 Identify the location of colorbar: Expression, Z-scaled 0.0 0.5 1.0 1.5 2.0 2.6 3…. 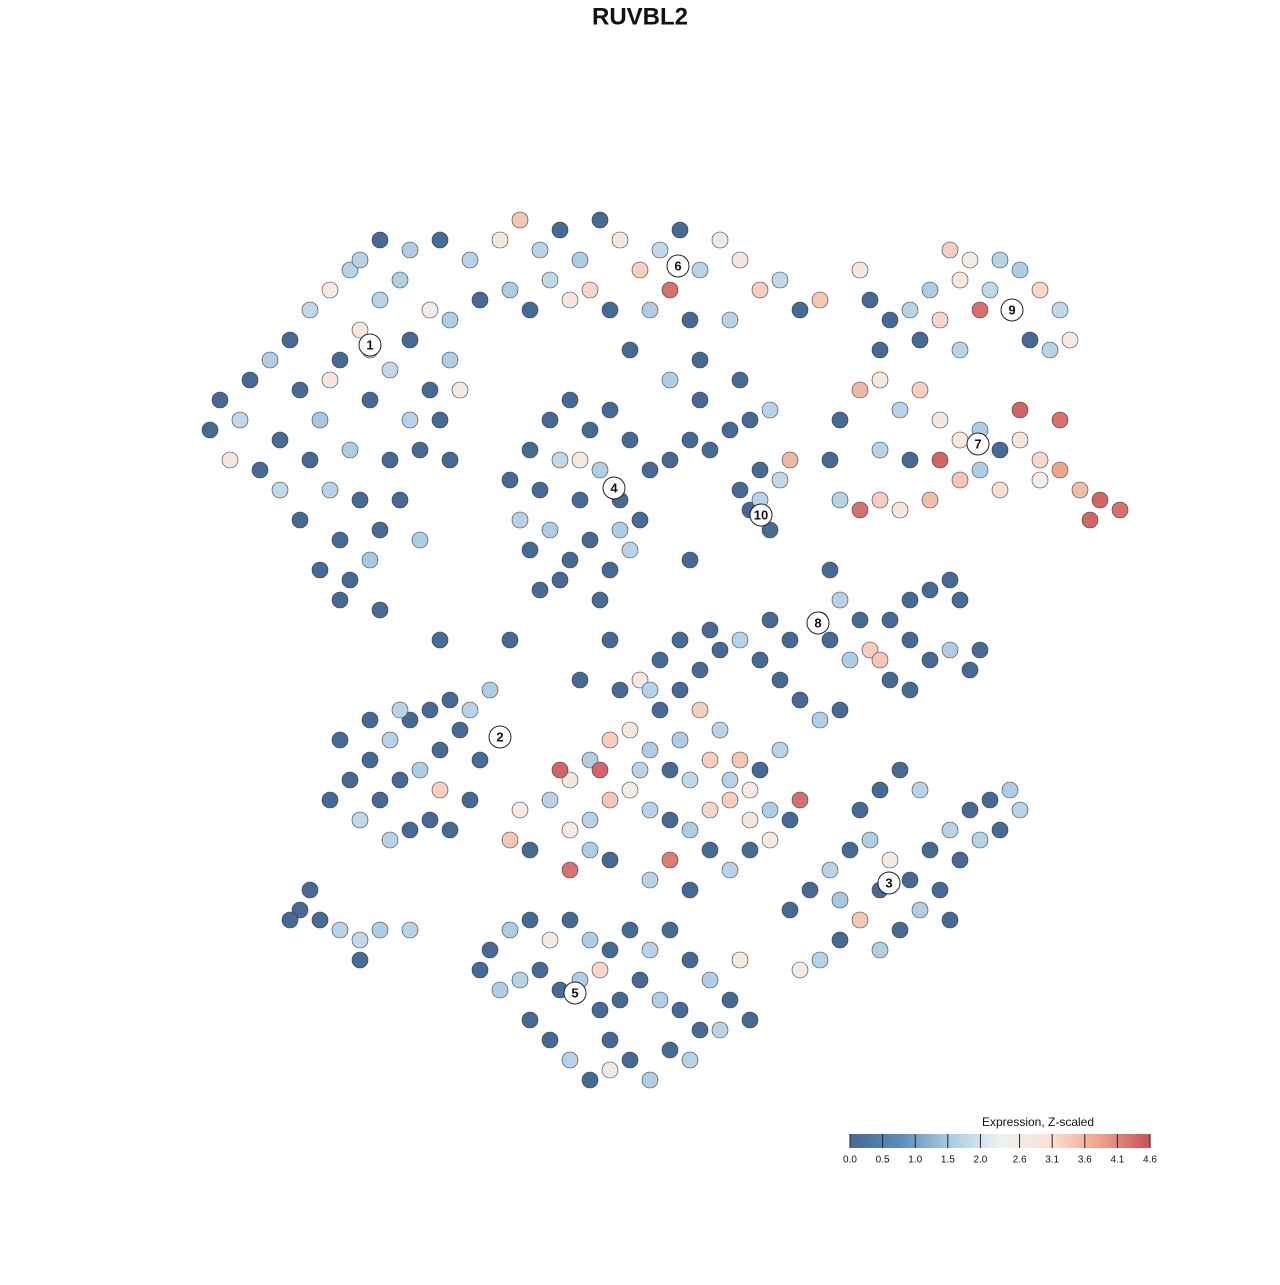
(1000, 1140).